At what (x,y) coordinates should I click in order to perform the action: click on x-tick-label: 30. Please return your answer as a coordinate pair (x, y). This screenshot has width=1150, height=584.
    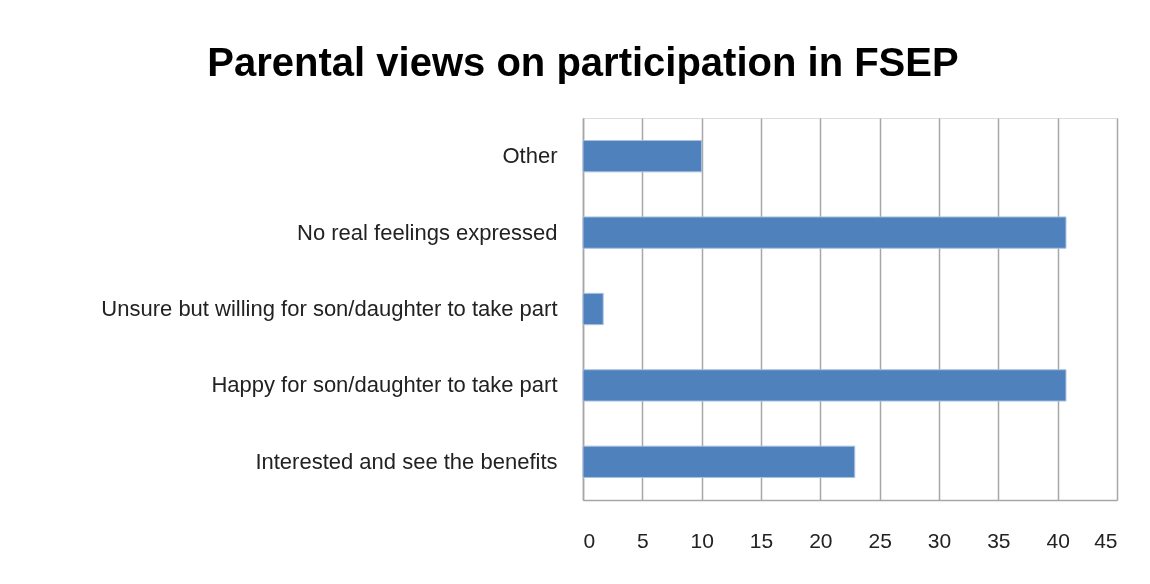
    Looking at the image, I should click on (939, 540).